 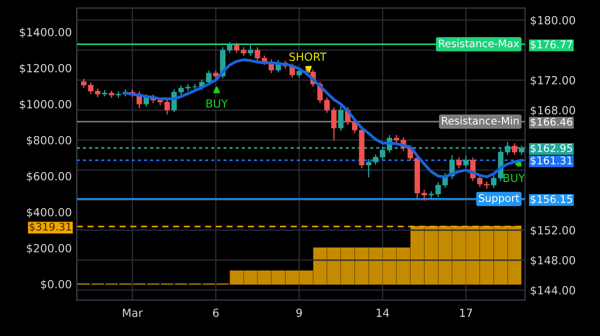 I want to click on x-tick-label: 14, so click(x=382, y=312).